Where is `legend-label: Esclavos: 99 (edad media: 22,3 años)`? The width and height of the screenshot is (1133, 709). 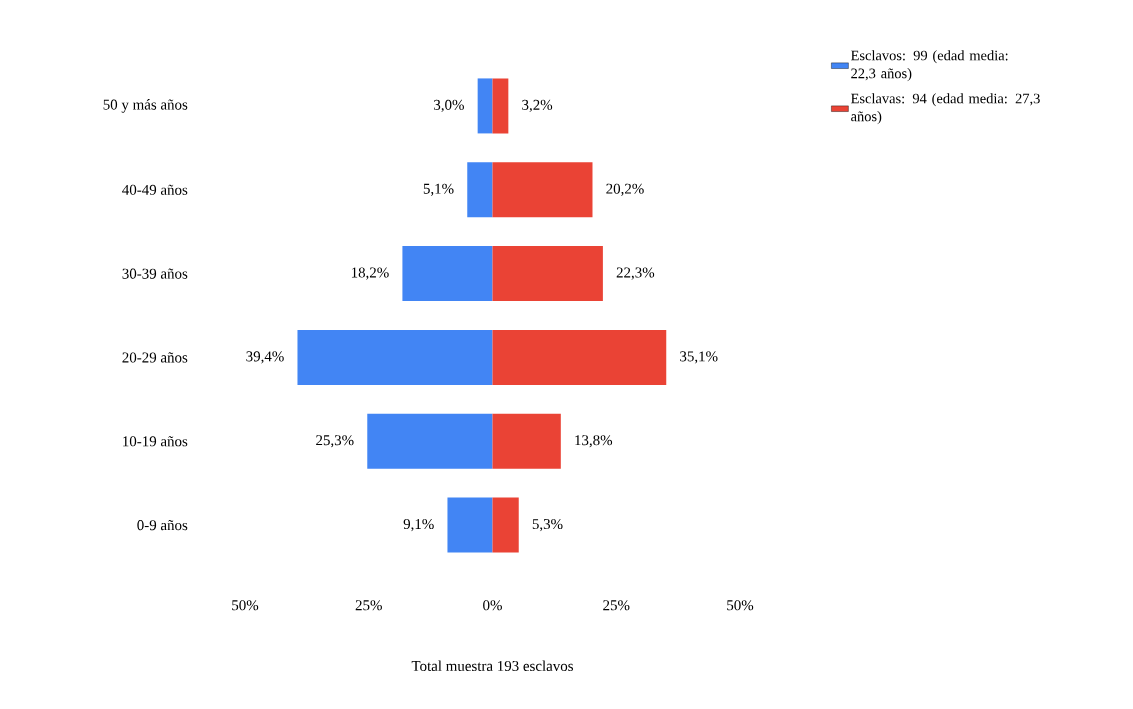
legend-label: Esclavos: 99 (edad media: 22,3 años) is located at coordinates (929, 66).